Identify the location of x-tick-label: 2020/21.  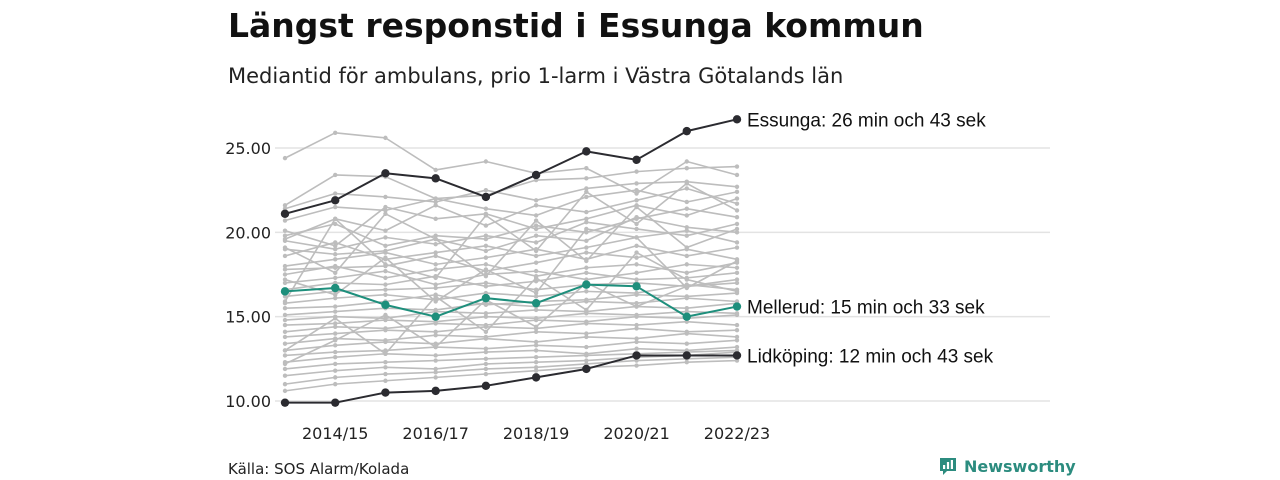
(636, 433).